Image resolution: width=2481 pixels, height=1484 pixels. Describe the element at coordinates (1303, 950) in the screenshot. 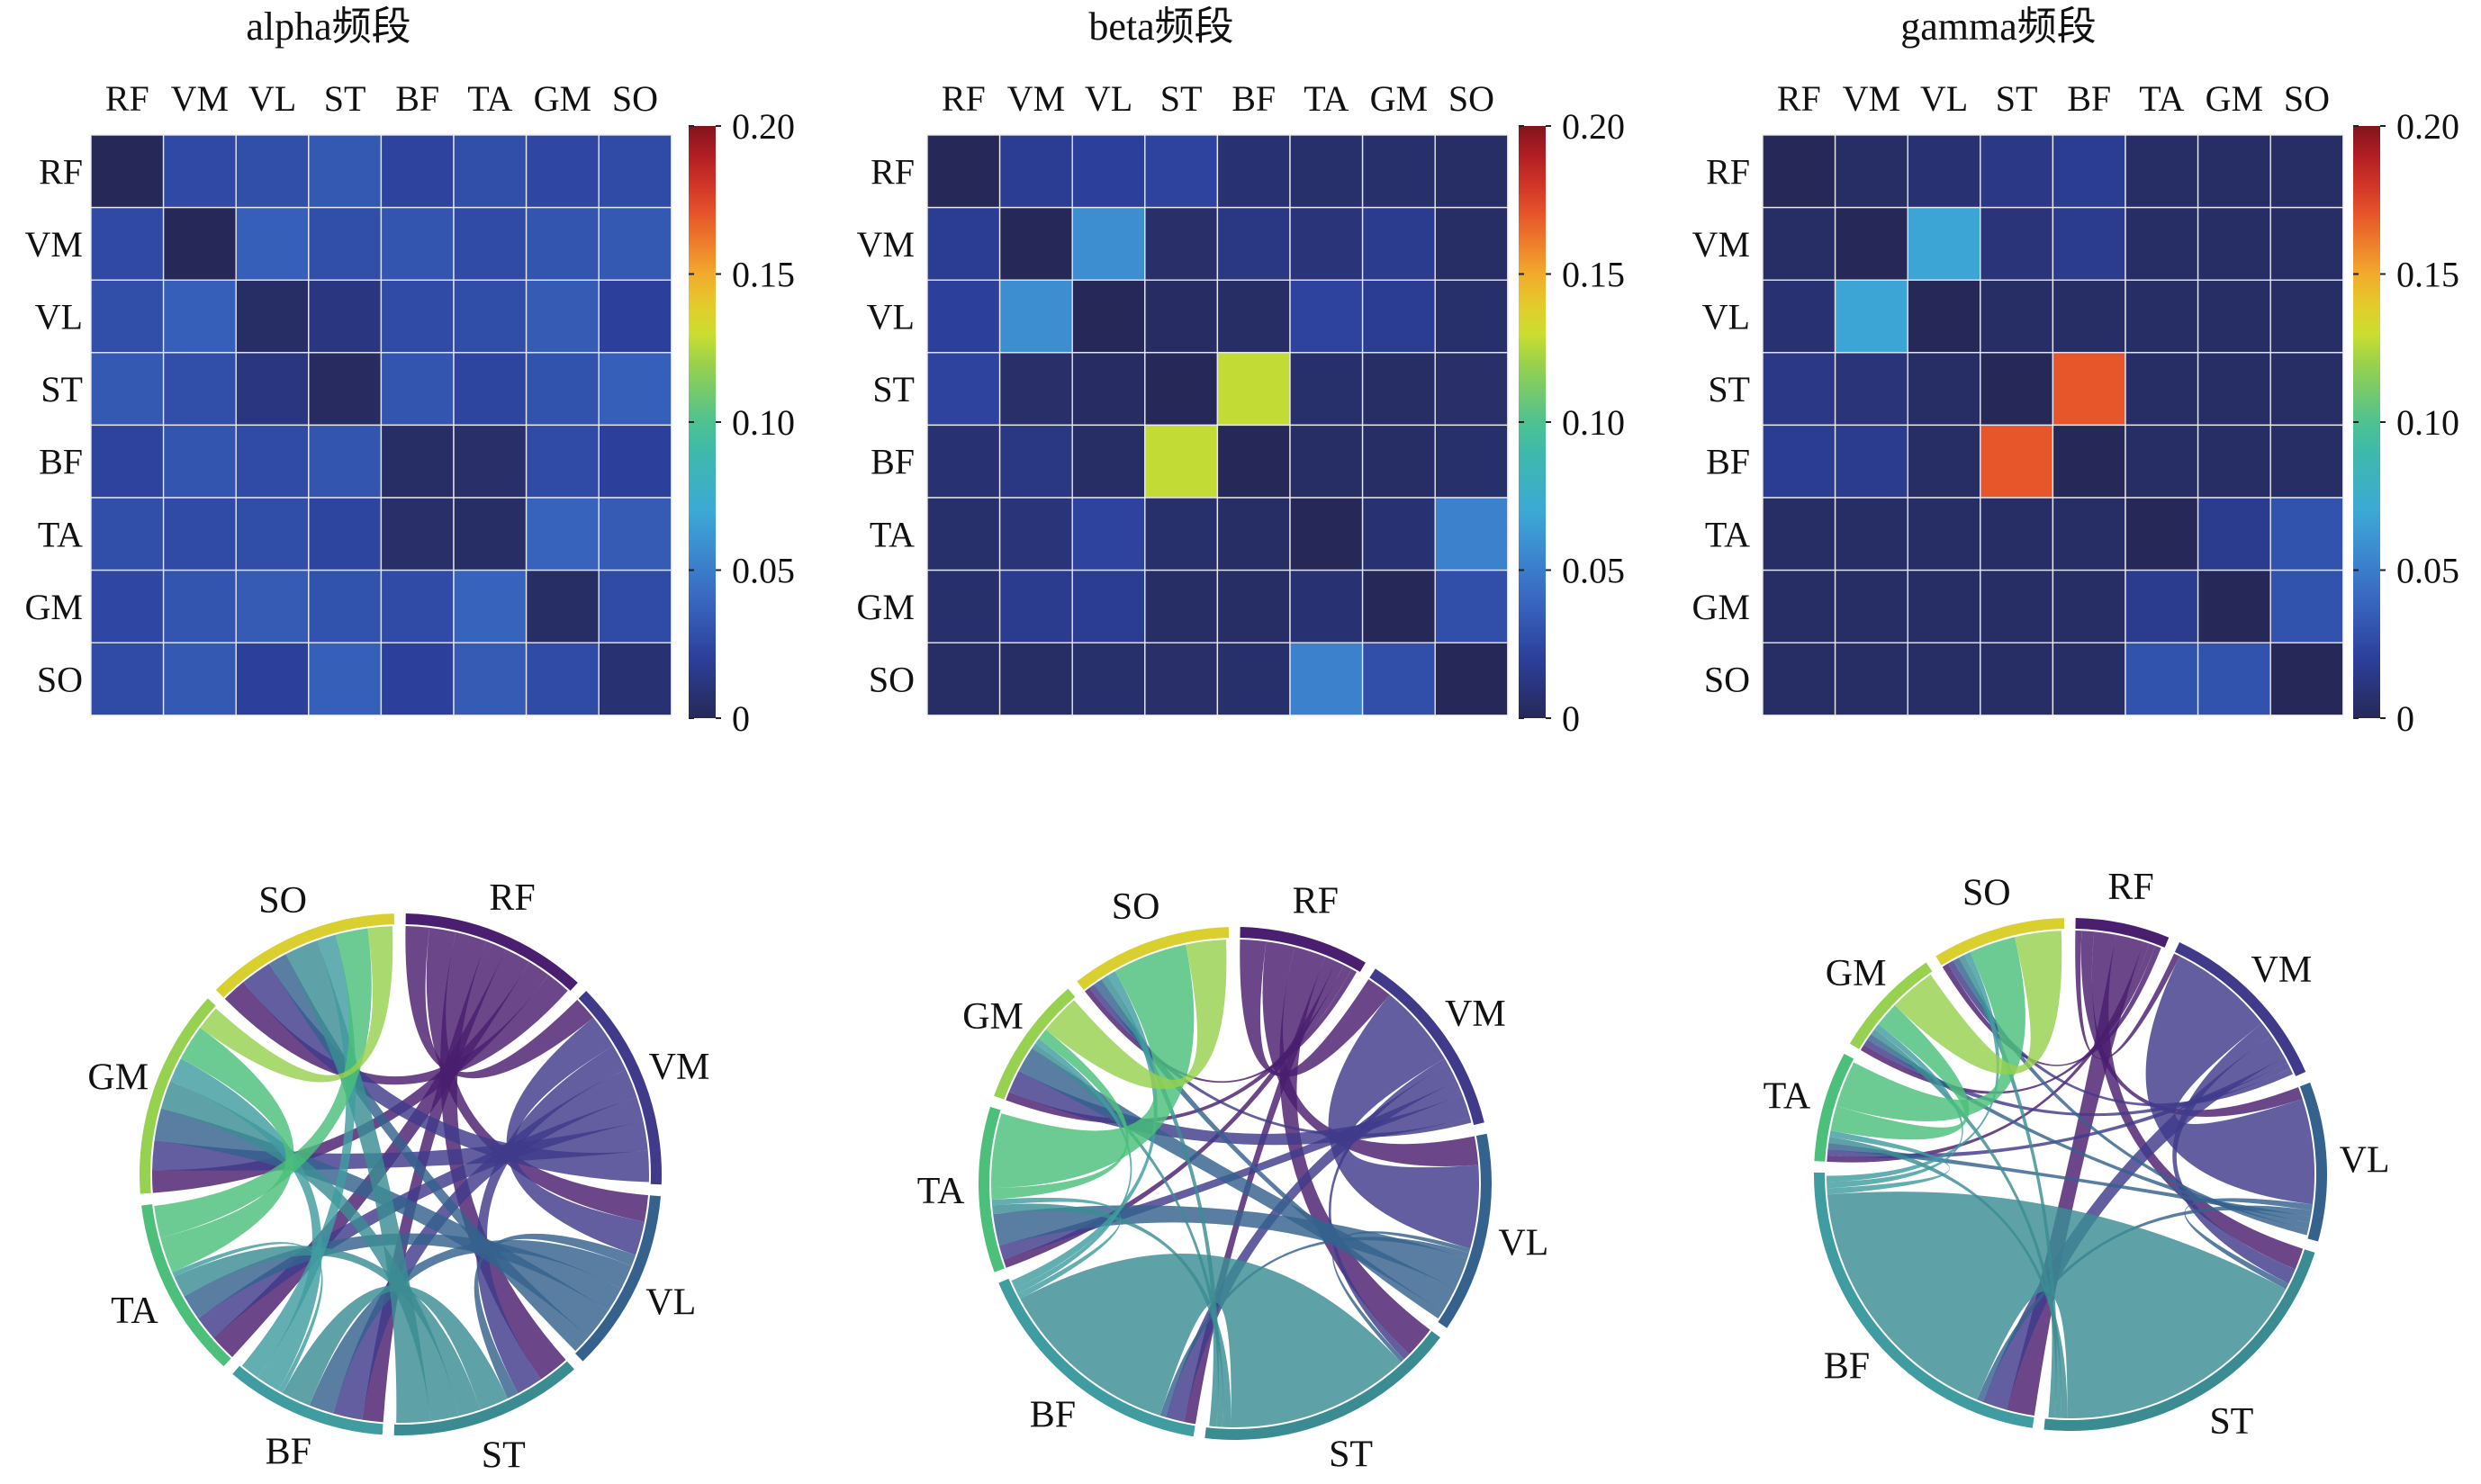

I see `chord-arc-rf` at that location.